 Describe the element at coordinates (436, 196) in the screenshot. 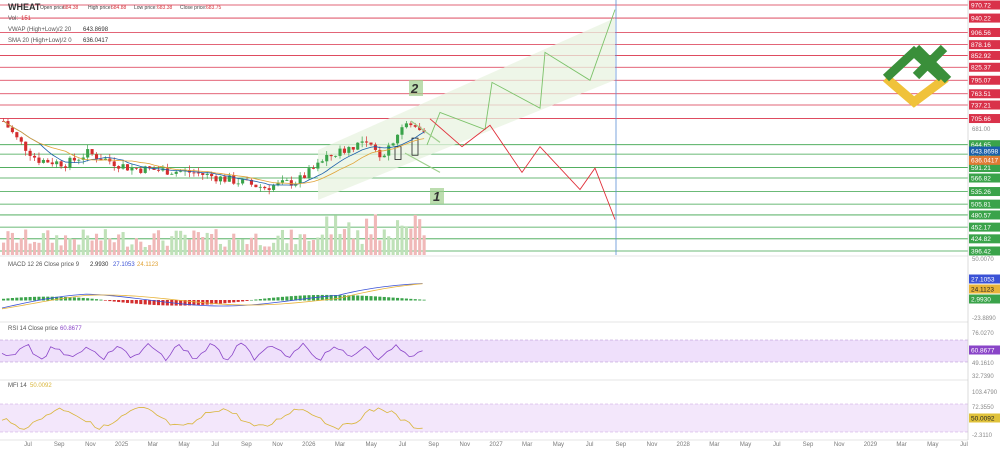

I see `svg-text: 1` at that location.